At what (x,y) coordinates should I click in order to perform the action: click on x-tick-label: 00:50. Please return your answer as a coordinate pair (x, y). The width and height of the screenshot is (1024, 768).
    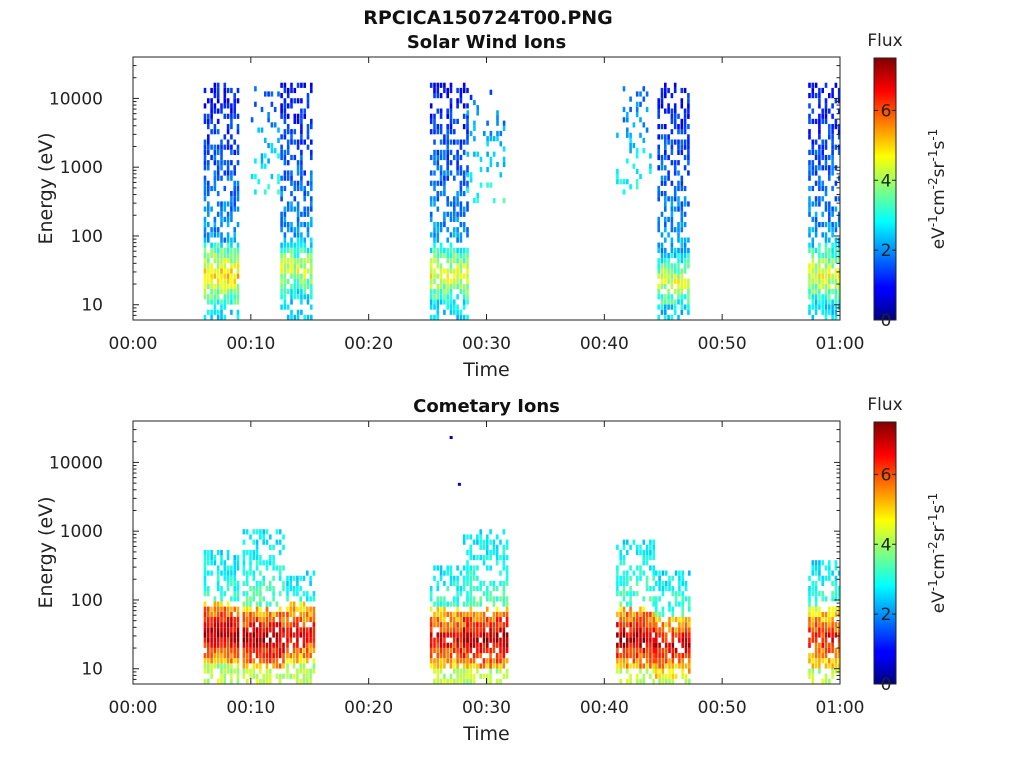
    Looking at the image, I should click on (722, 708).